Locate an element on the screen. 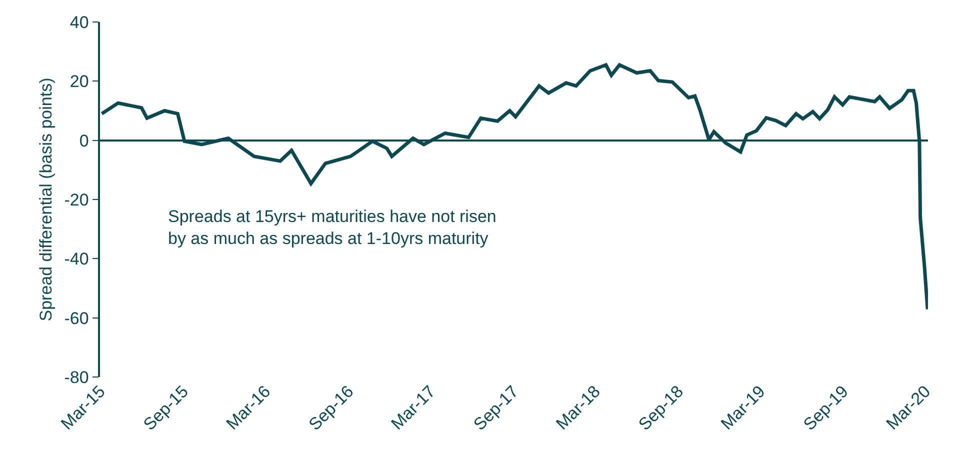 The height and width of the screenshot is (457, 958). y-tick-label: -40 is located at coordinates (76, 259).